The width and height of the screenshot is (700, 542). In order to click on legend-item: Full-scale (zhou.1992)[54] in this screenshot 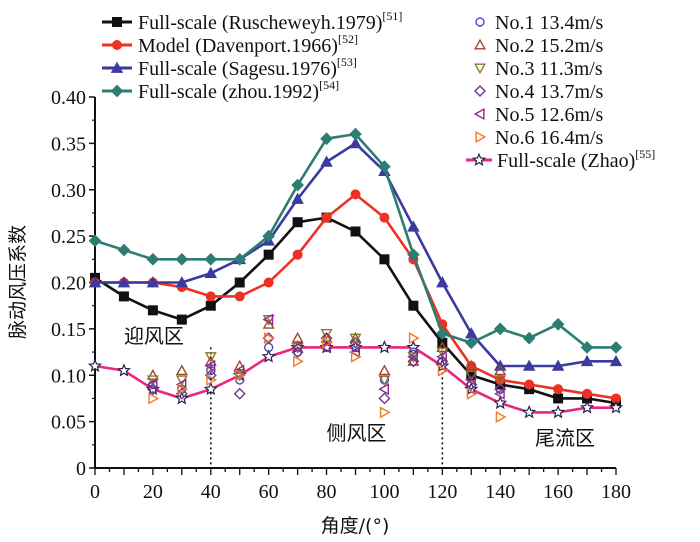, I will do `click(220, 90)`.